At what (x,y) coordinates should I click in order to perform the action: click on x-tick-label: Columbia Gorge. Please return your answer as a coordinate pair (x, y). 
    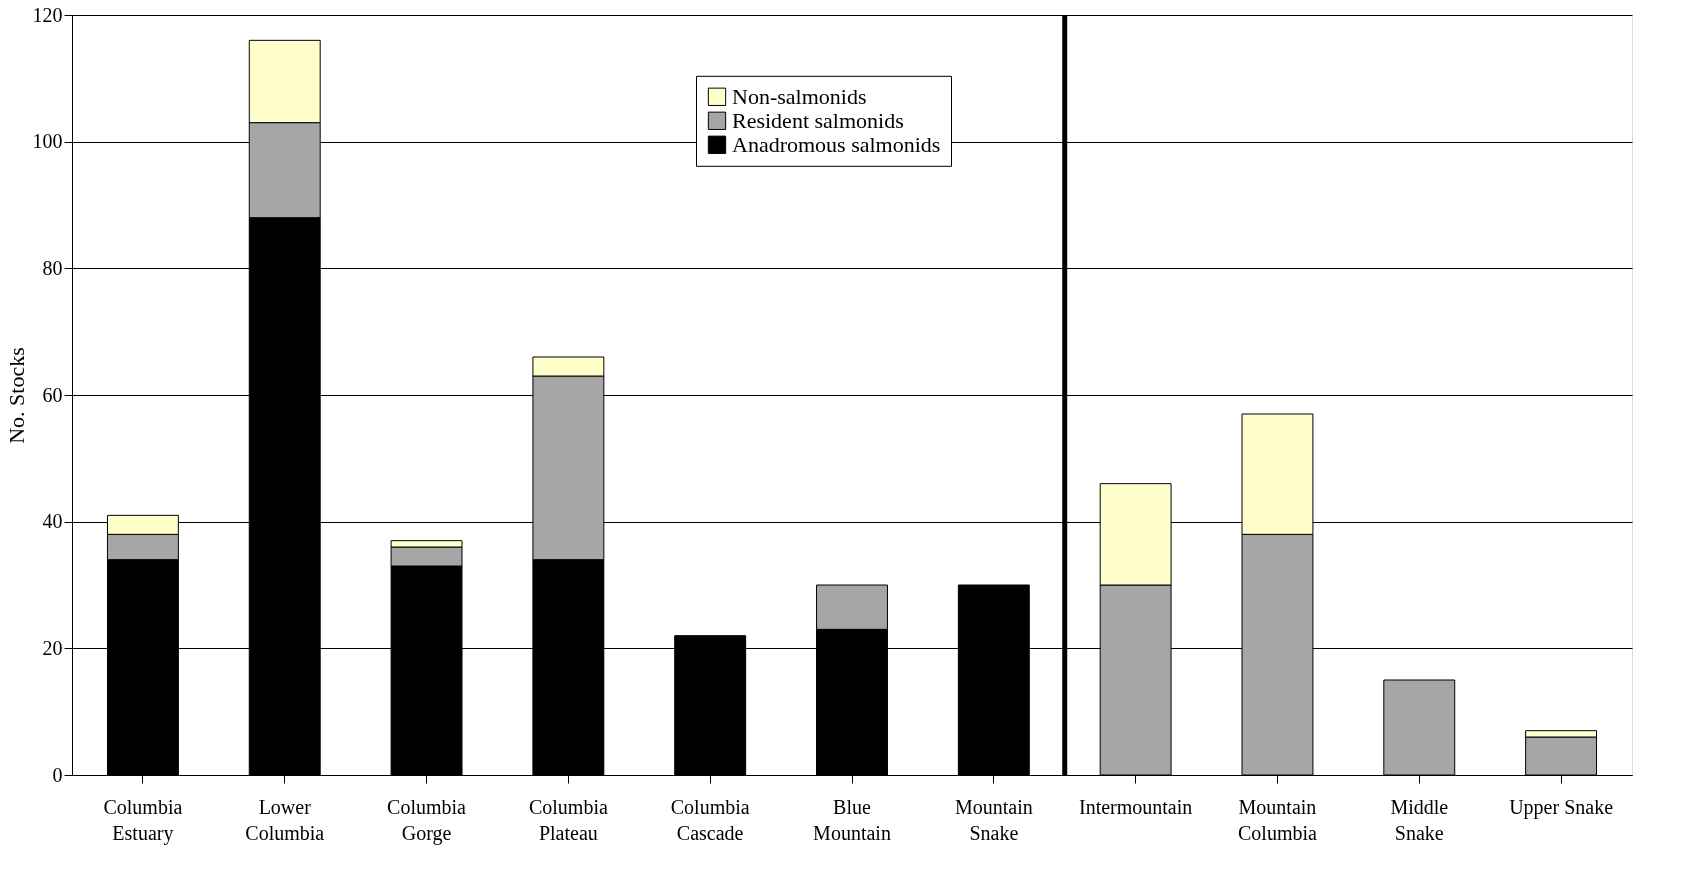
    Looking at the image, I should click on (427, 820).